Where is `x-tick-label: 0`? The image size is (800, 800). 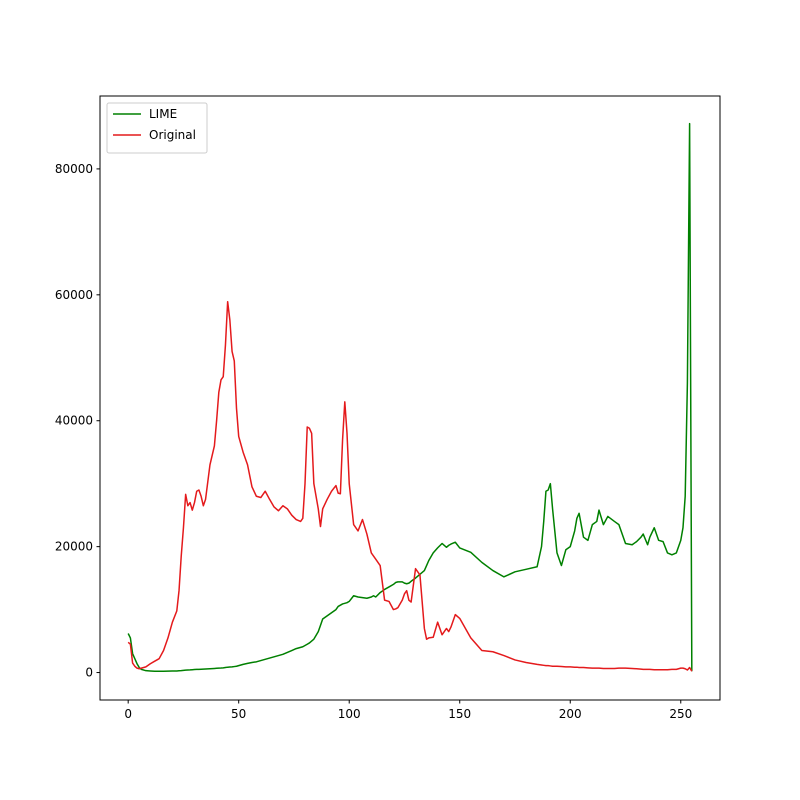 x-tick-label: 0 is located at coordinates (128, 714).